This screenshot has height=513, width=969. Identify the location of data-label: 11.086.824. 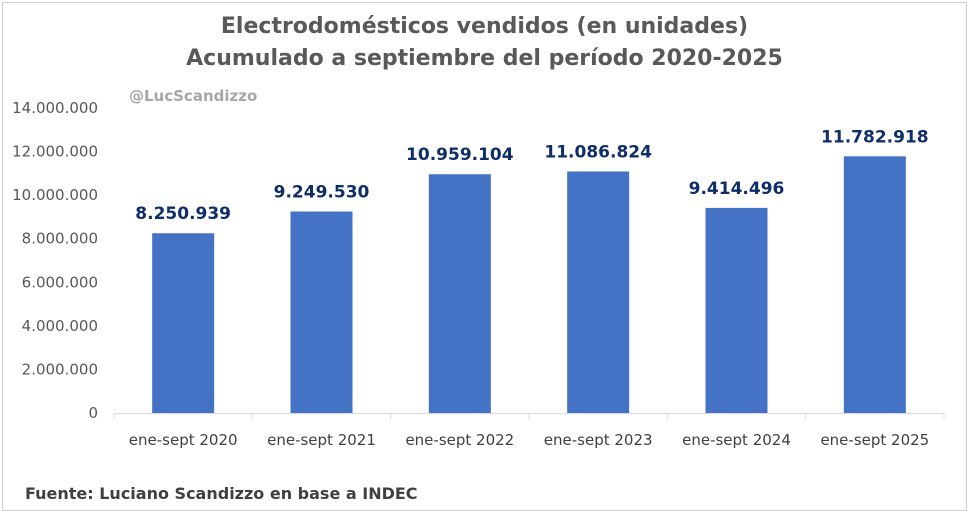
(598, 152).